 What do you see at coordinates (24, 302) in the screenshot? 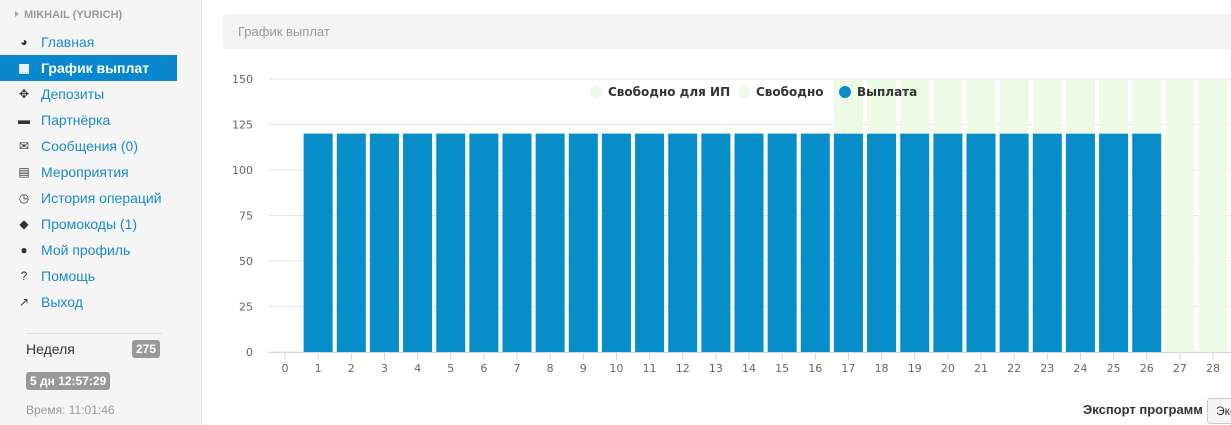
I see `share-square-icon: ↗` at bounding box center [24, 302].